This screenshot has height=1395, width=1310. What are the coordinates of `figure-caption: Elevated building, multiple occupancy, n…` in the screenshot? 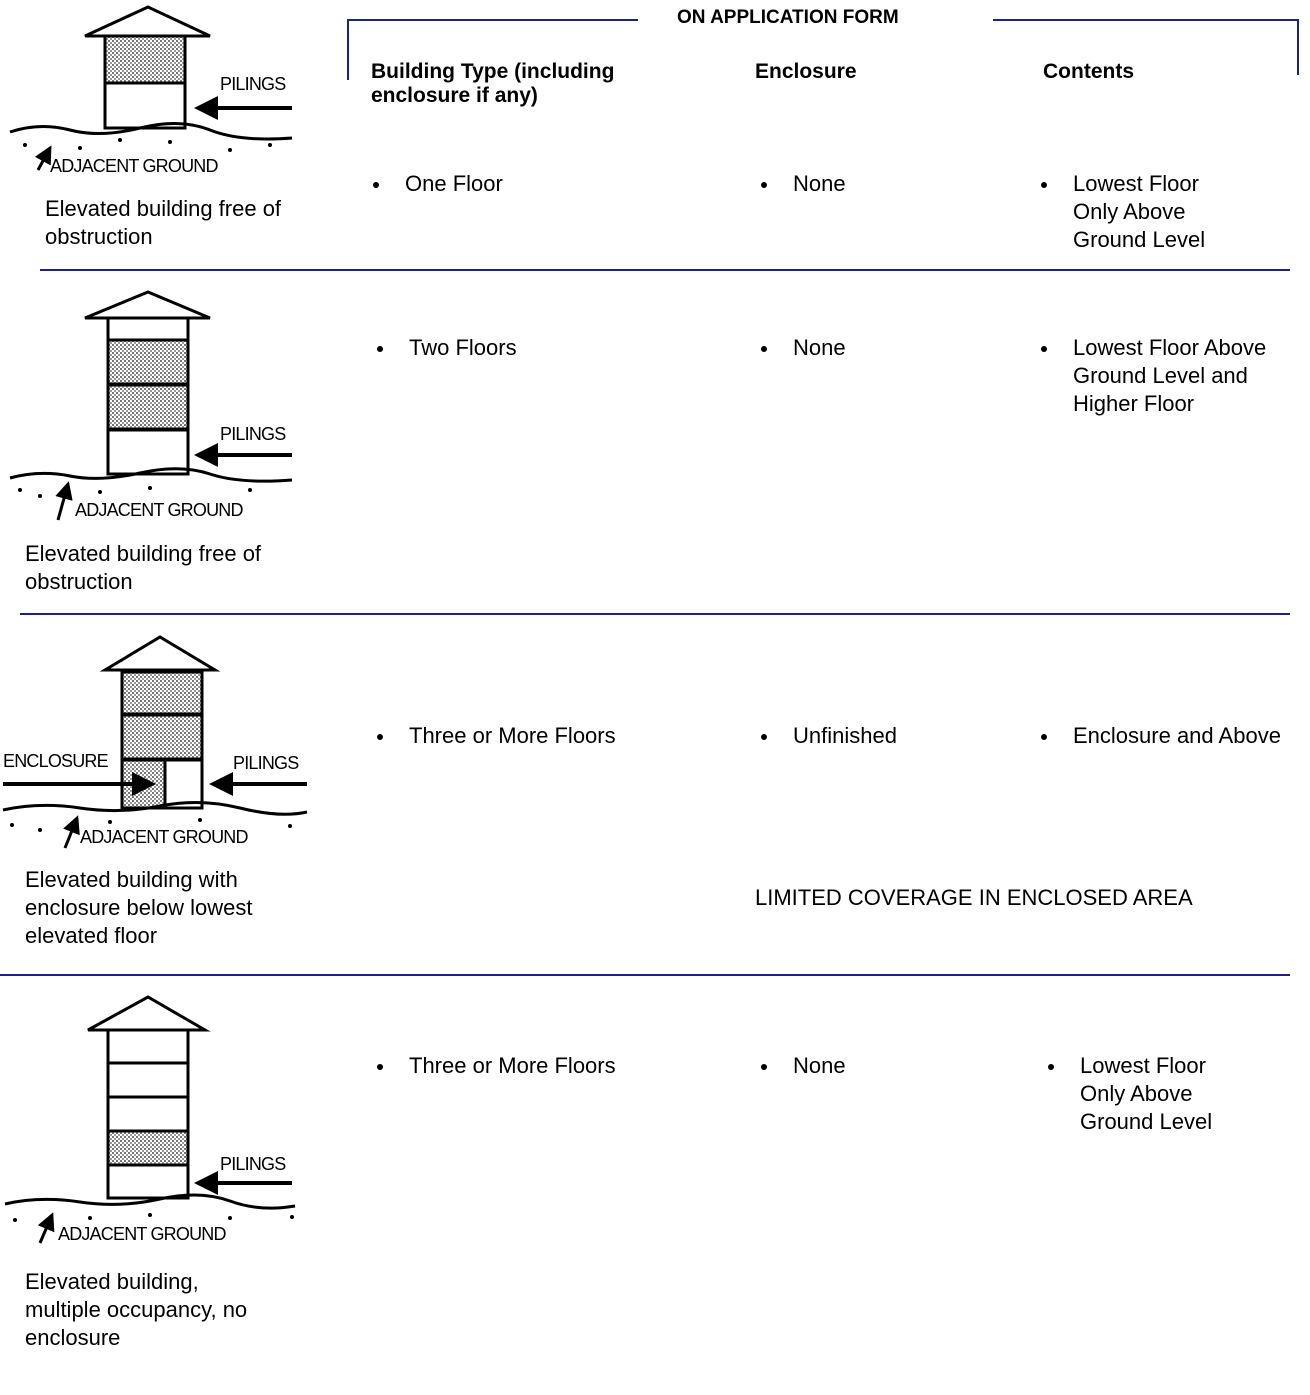 It's located at (136, 1309).